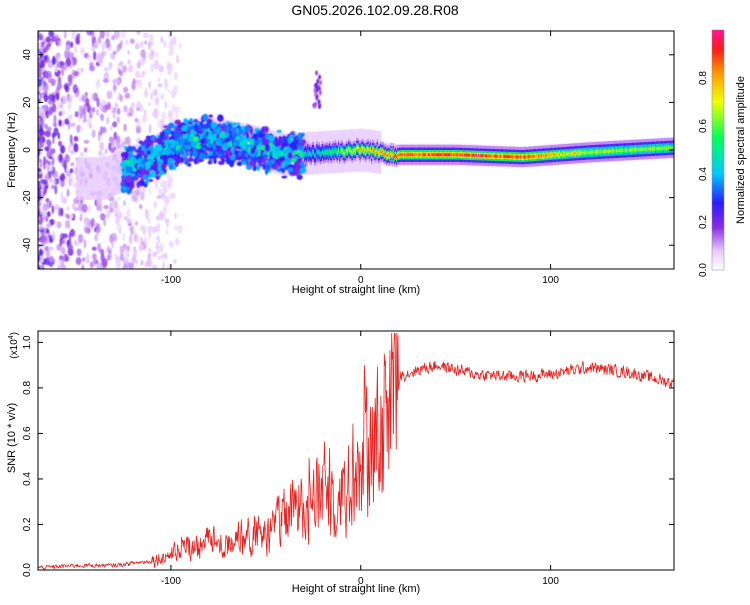  Describe the element at coordinates (27, 150) in the screenshot. I see `spectrogram-y-tick-label: 0` at that location.